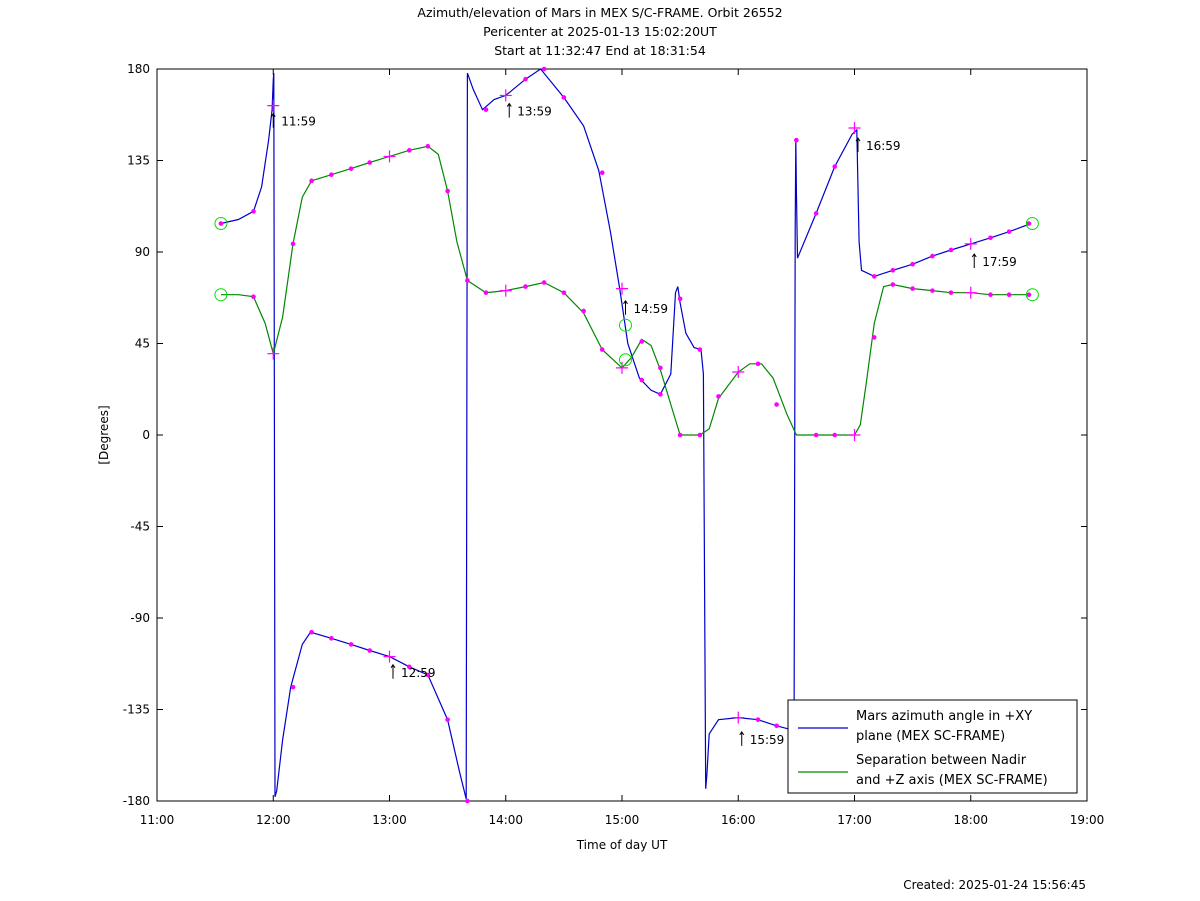  Describe the element at coordinates (1087, 820) in the screenshot. I see `x-tick-label: 19:00` at that location.